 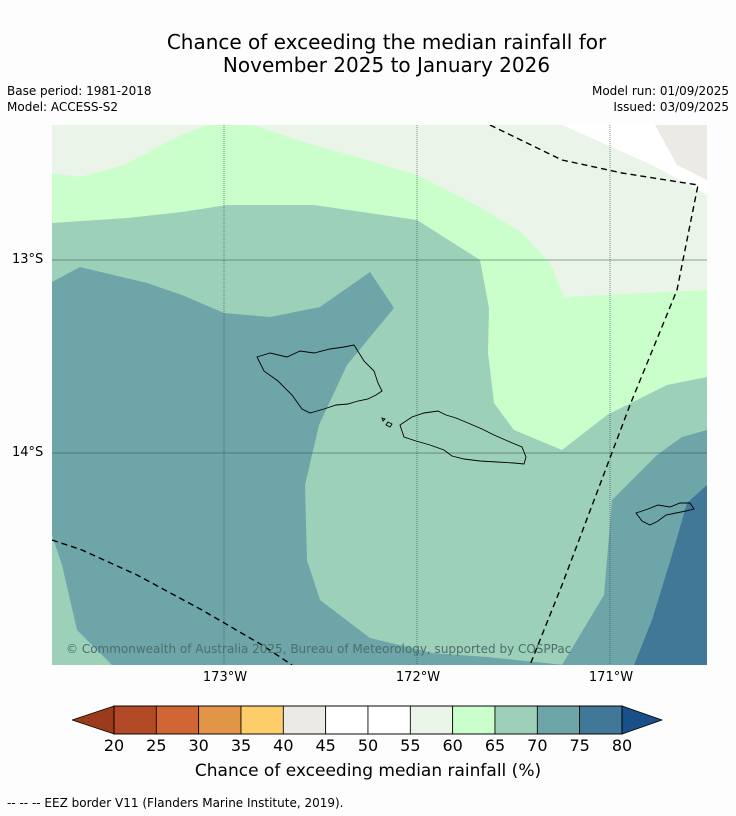 What do you see at coordinates (156, 745) in the screenshot?
I see `colorbar-tick-25: 25` at bounding box center [156, 745].